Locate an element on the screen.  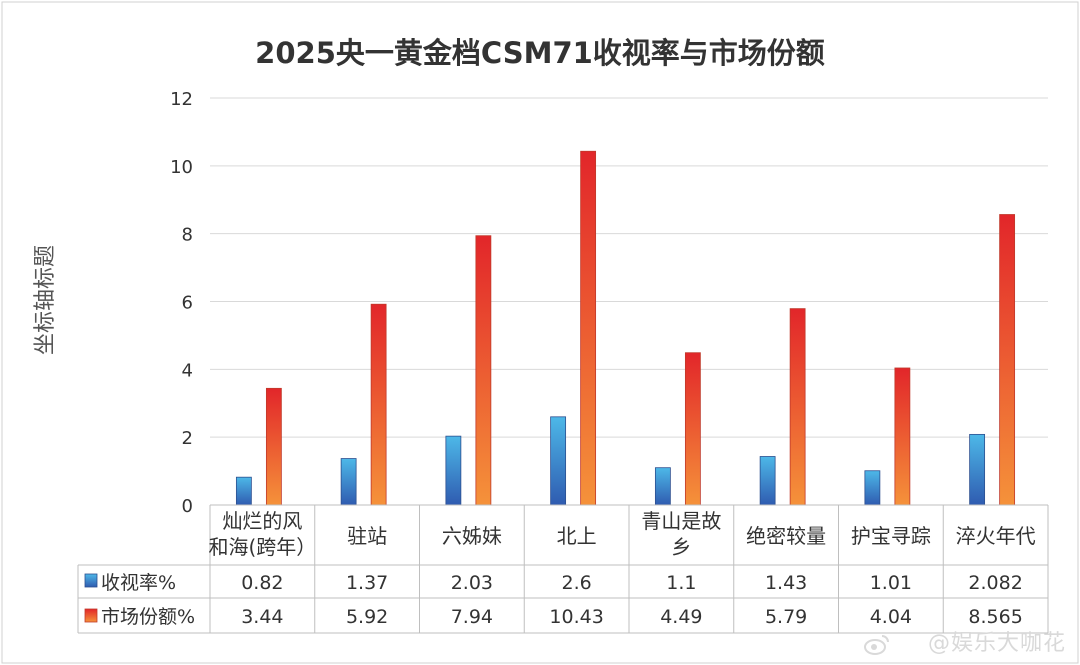
data-table-value: 2.082 is located at coordinates (995, 583).